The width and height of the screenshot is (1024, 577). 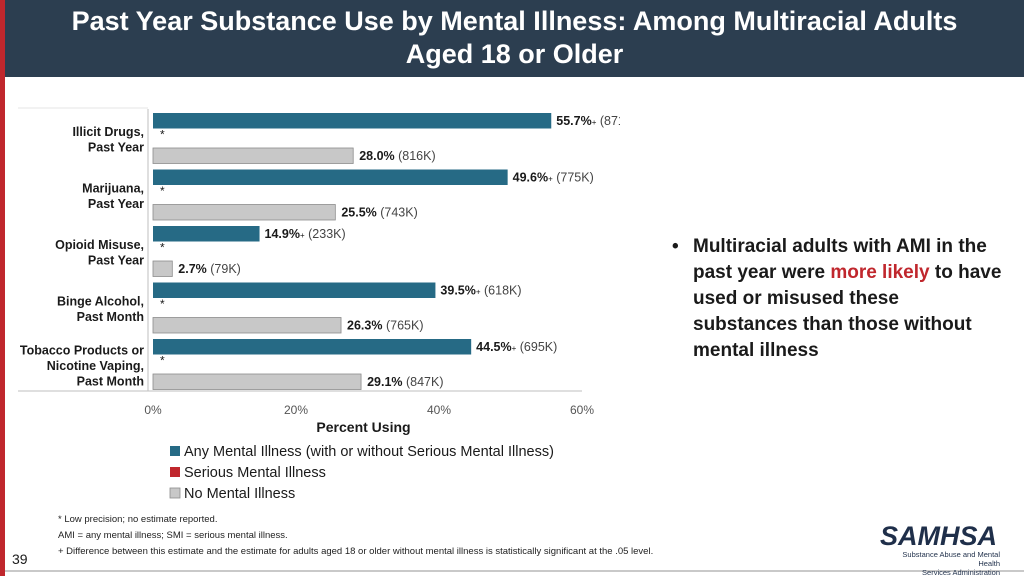 I want to click on data-label-no-mi: 25.5% (743K), so click(x=379, y=213).